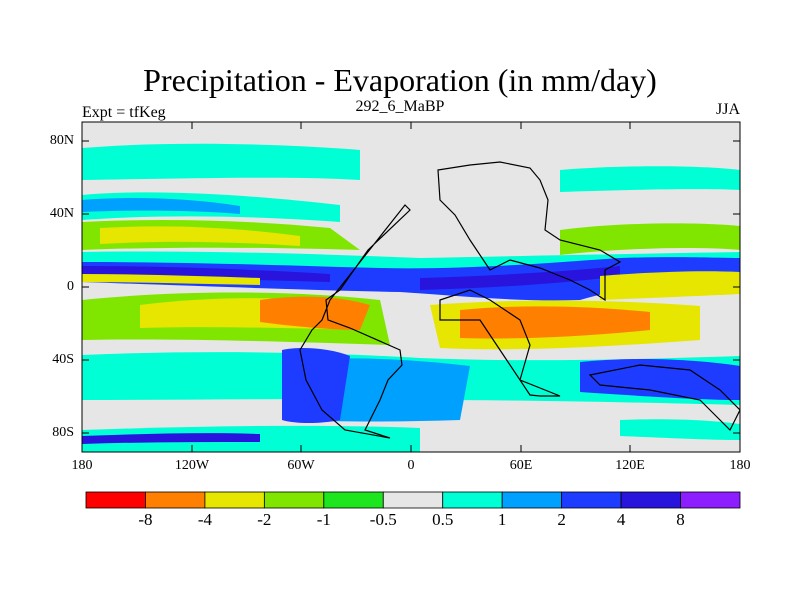  I want to click on lon-label-60e: 60E, so click(521, 465).